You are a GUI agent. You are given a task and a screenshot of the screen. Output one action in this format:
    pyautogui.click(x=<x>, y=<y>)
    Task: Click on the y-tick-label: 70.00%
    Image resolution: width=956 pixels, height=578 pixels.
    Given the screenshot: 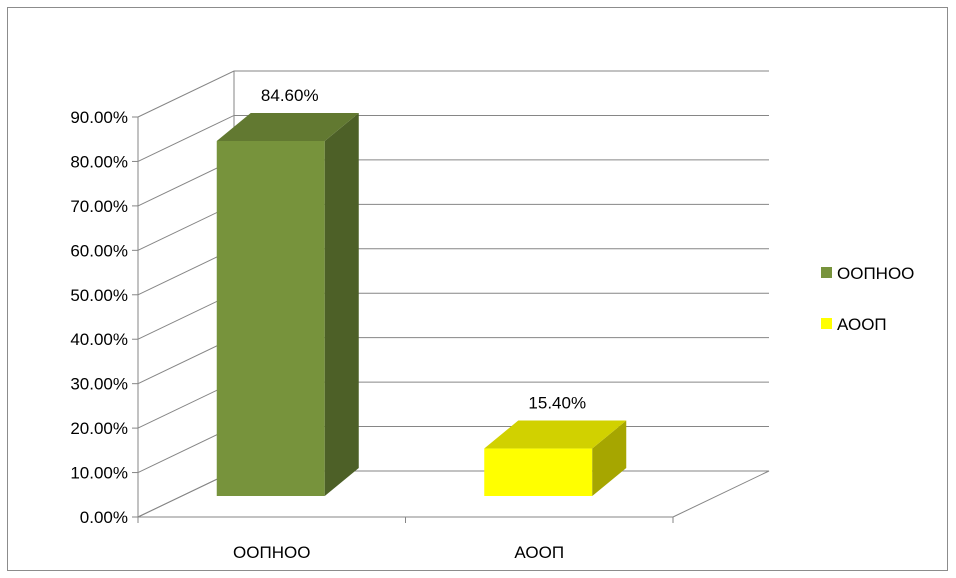 What is the action you would take?
    pyautogui.click(x=99, y=206)
    